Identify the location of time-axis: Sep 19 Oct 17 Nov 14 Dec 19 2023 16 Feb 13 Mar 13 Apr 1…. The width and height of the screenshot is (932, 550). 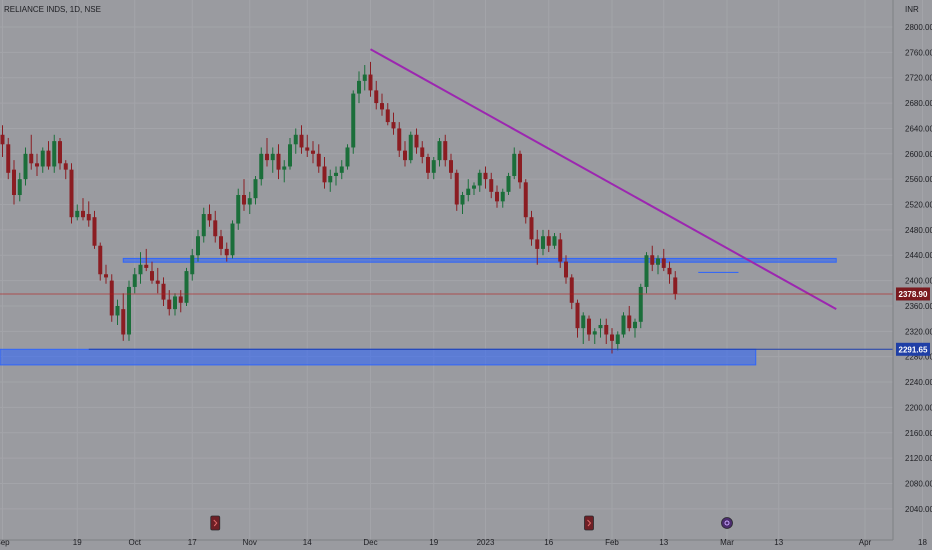
(463, 542).